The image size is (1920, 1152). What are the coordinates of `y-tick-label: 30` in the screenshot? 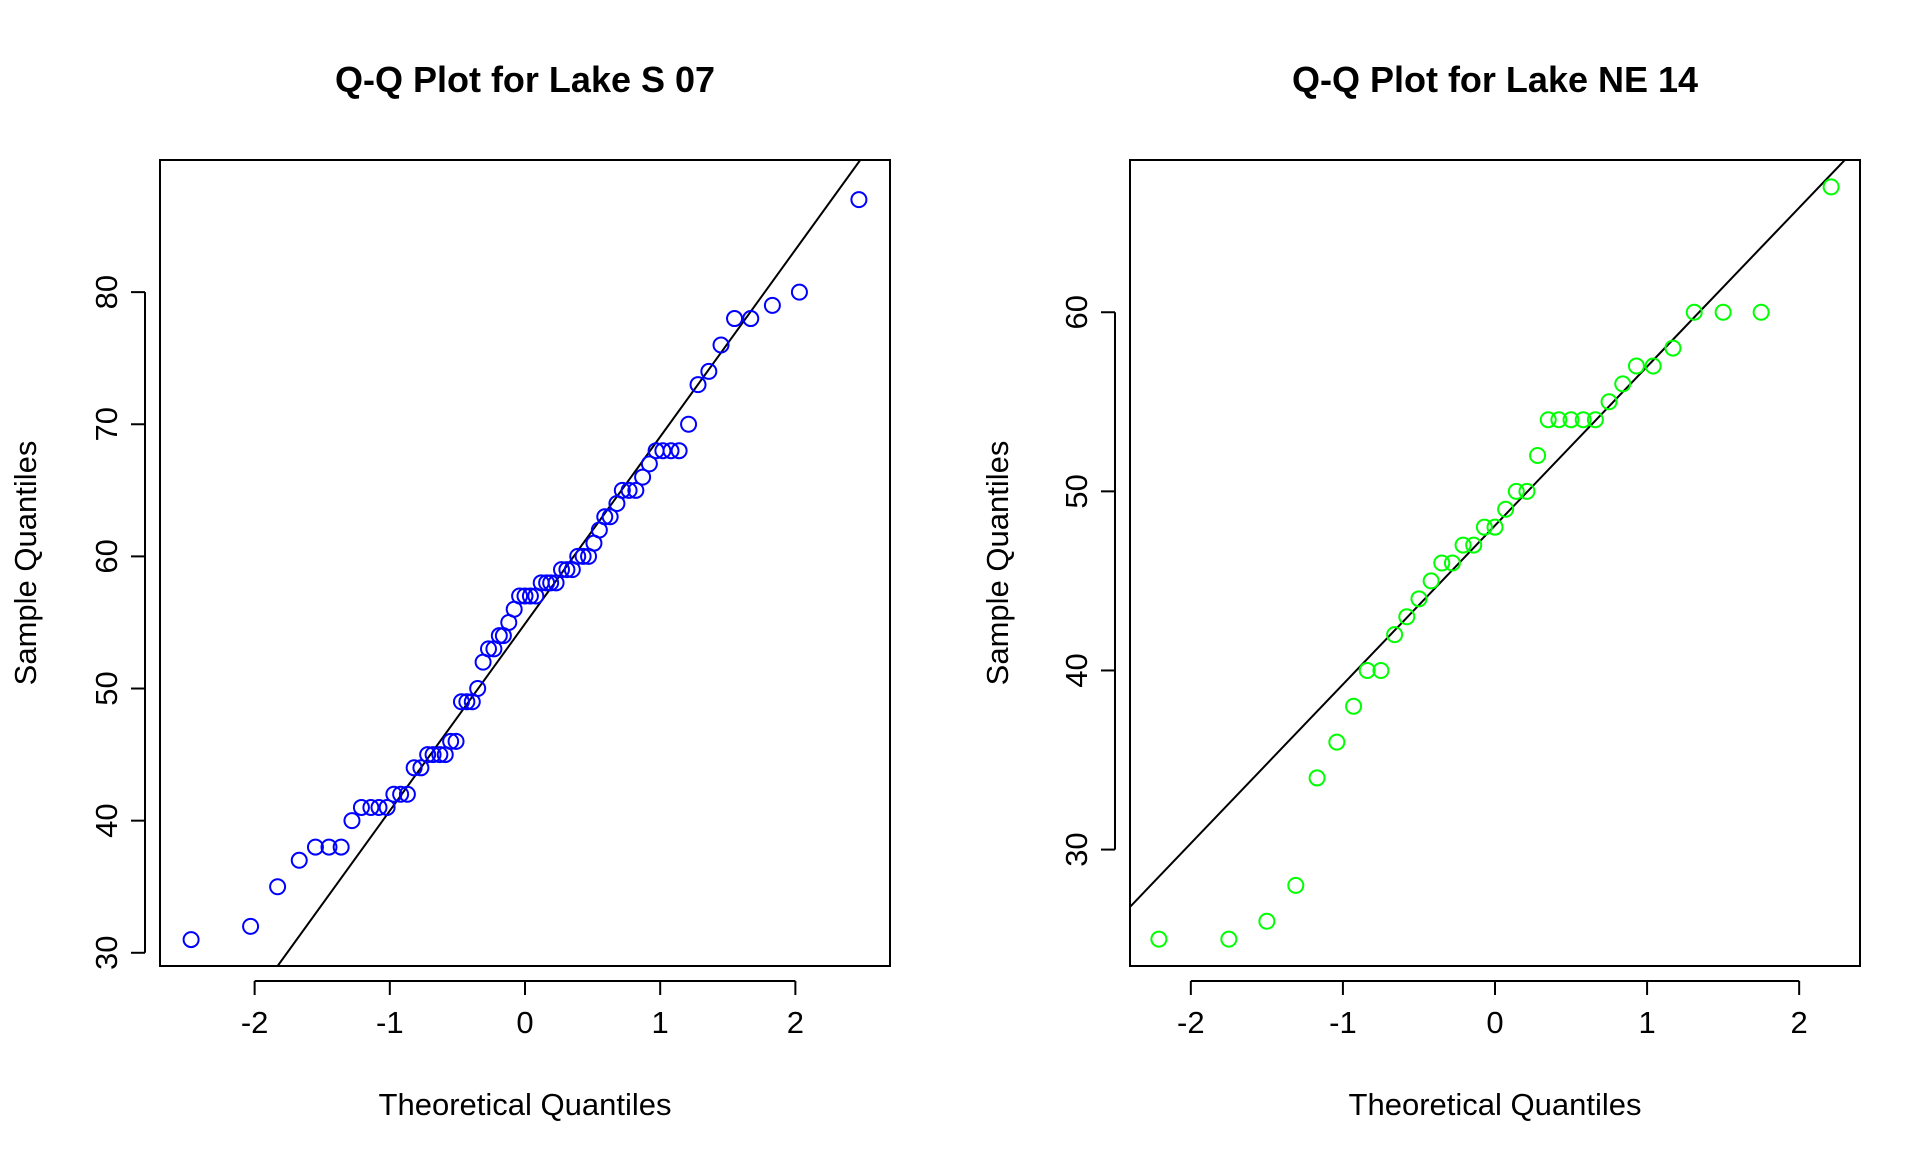 It's located at (106, 953).